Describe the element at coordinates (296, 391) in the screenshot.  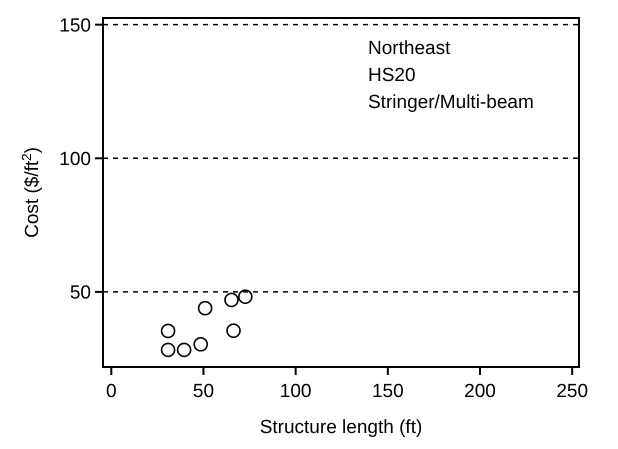
I see `x-tick-label: 100` at that location.